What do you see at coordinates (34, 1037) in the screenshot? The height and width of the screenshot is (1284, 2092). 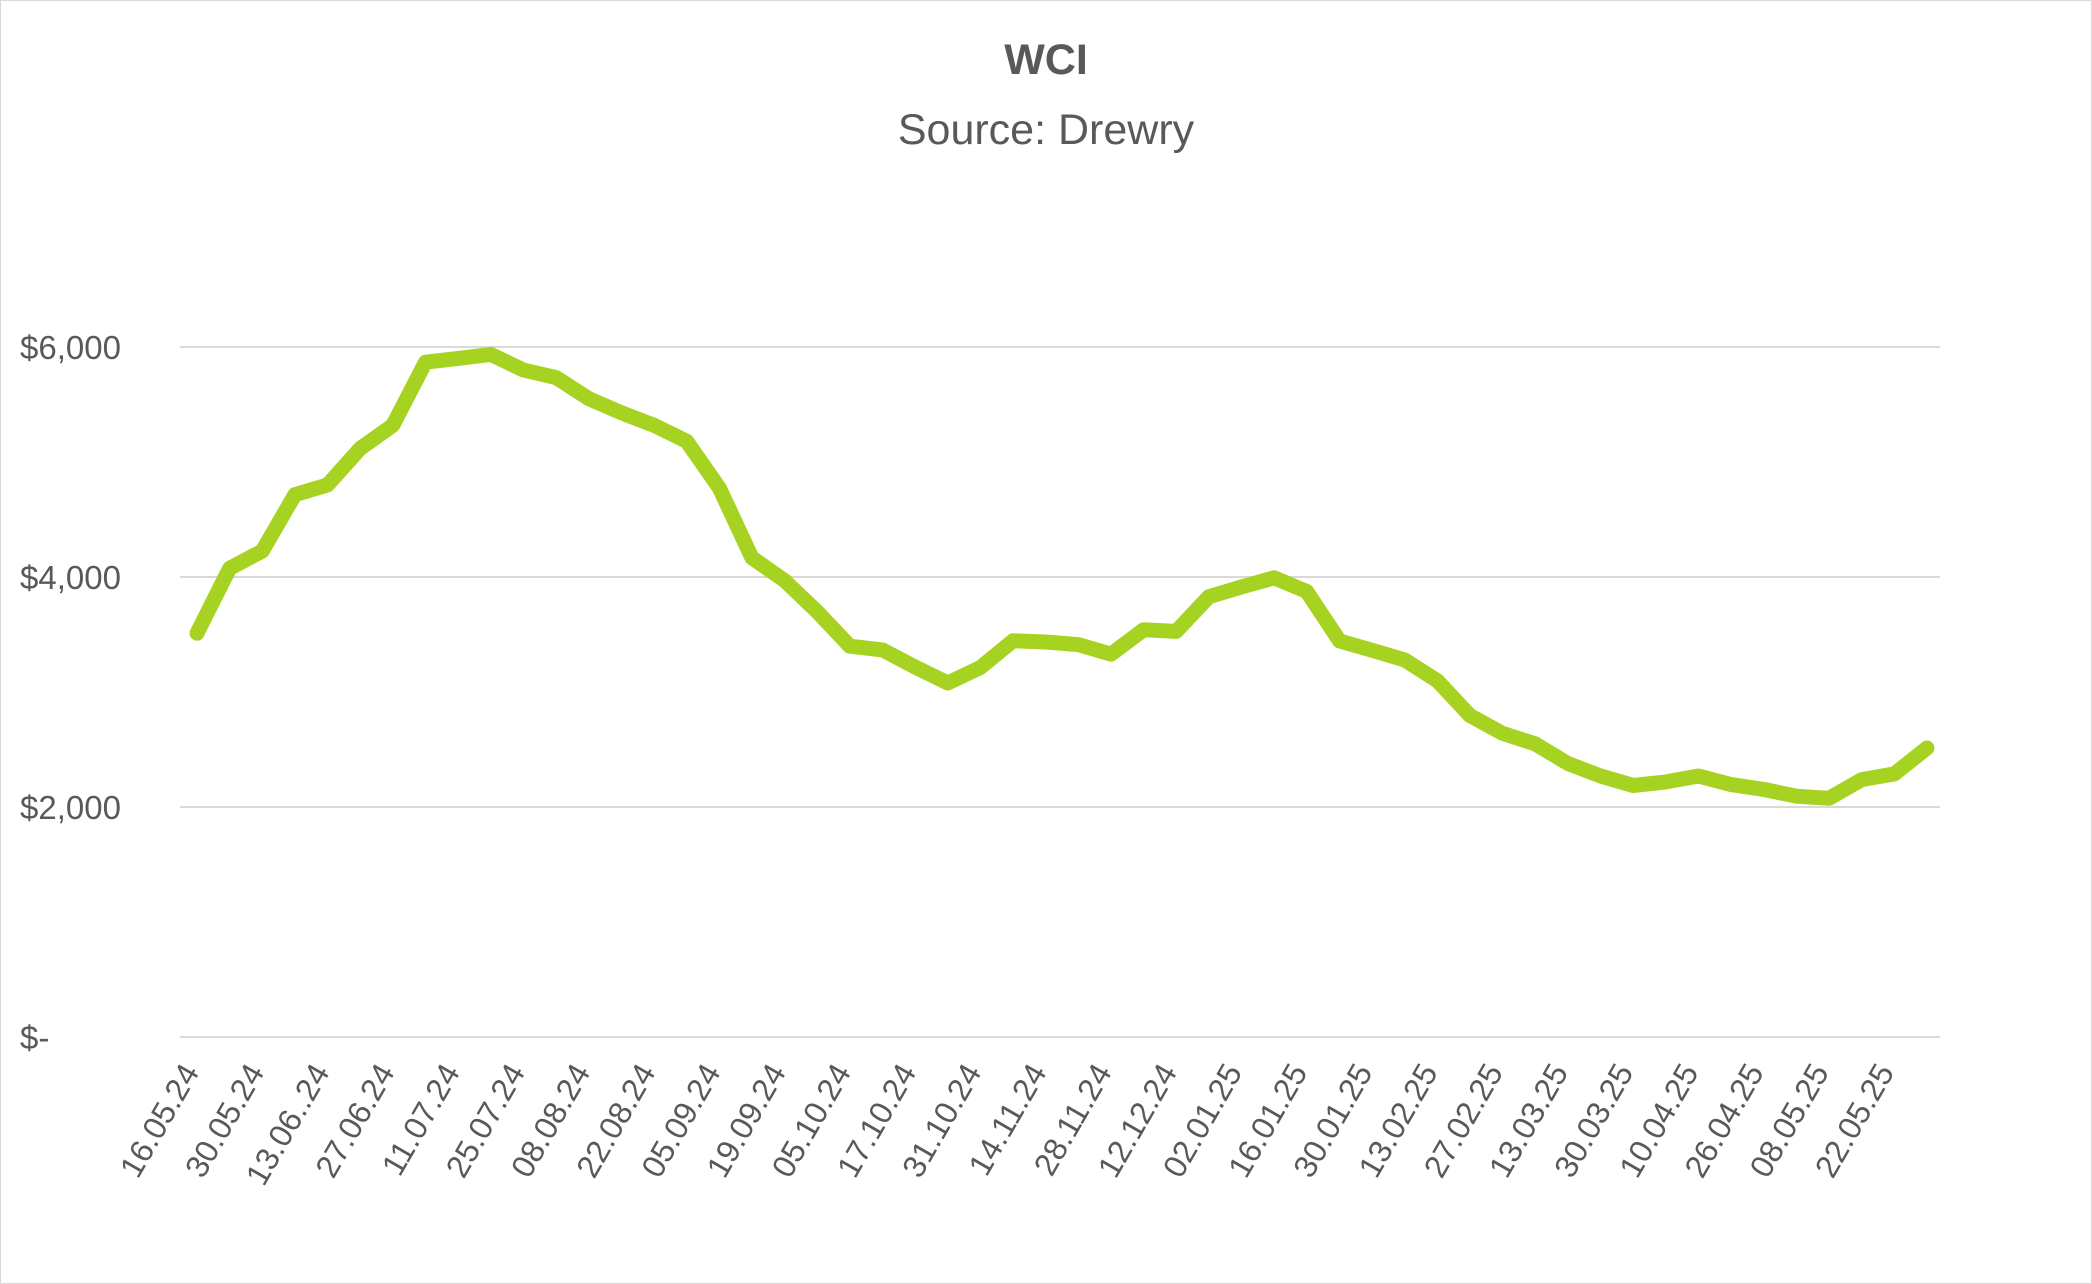 I see `y-tick-label: $-` at bounding box center [34, 1037].